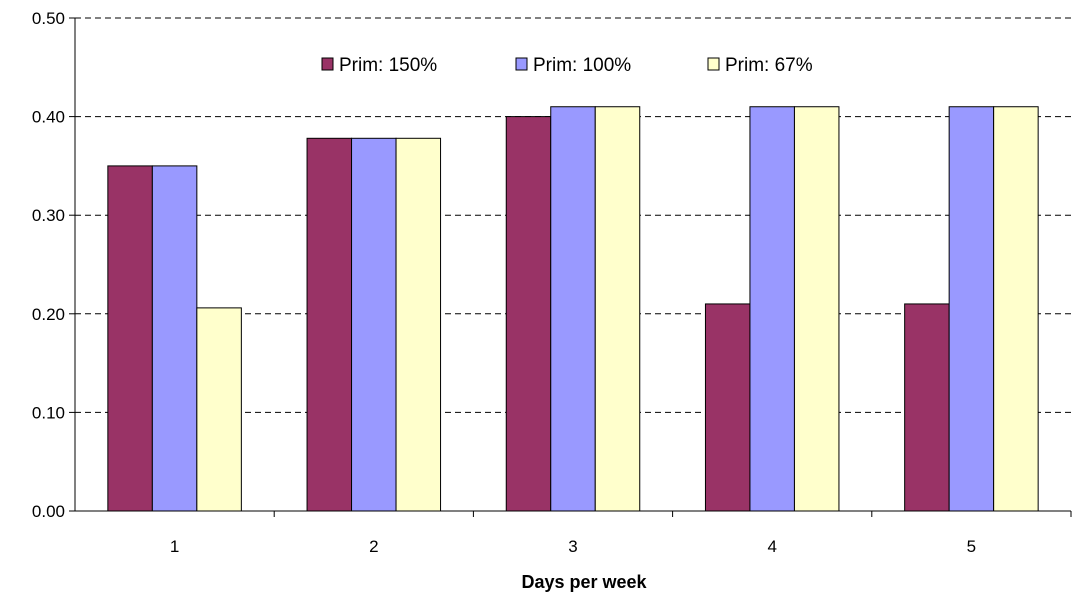  What do you see at coordinates (771, 546) in the screenshot?
I see `x-tick-label: 4` at bounding box center [771, 546].